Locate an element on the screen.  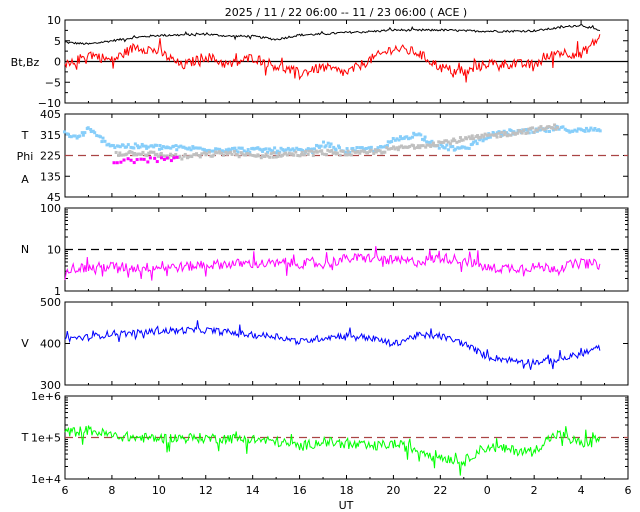
x-tick-label: 4 is located at coordinates (581, 490).